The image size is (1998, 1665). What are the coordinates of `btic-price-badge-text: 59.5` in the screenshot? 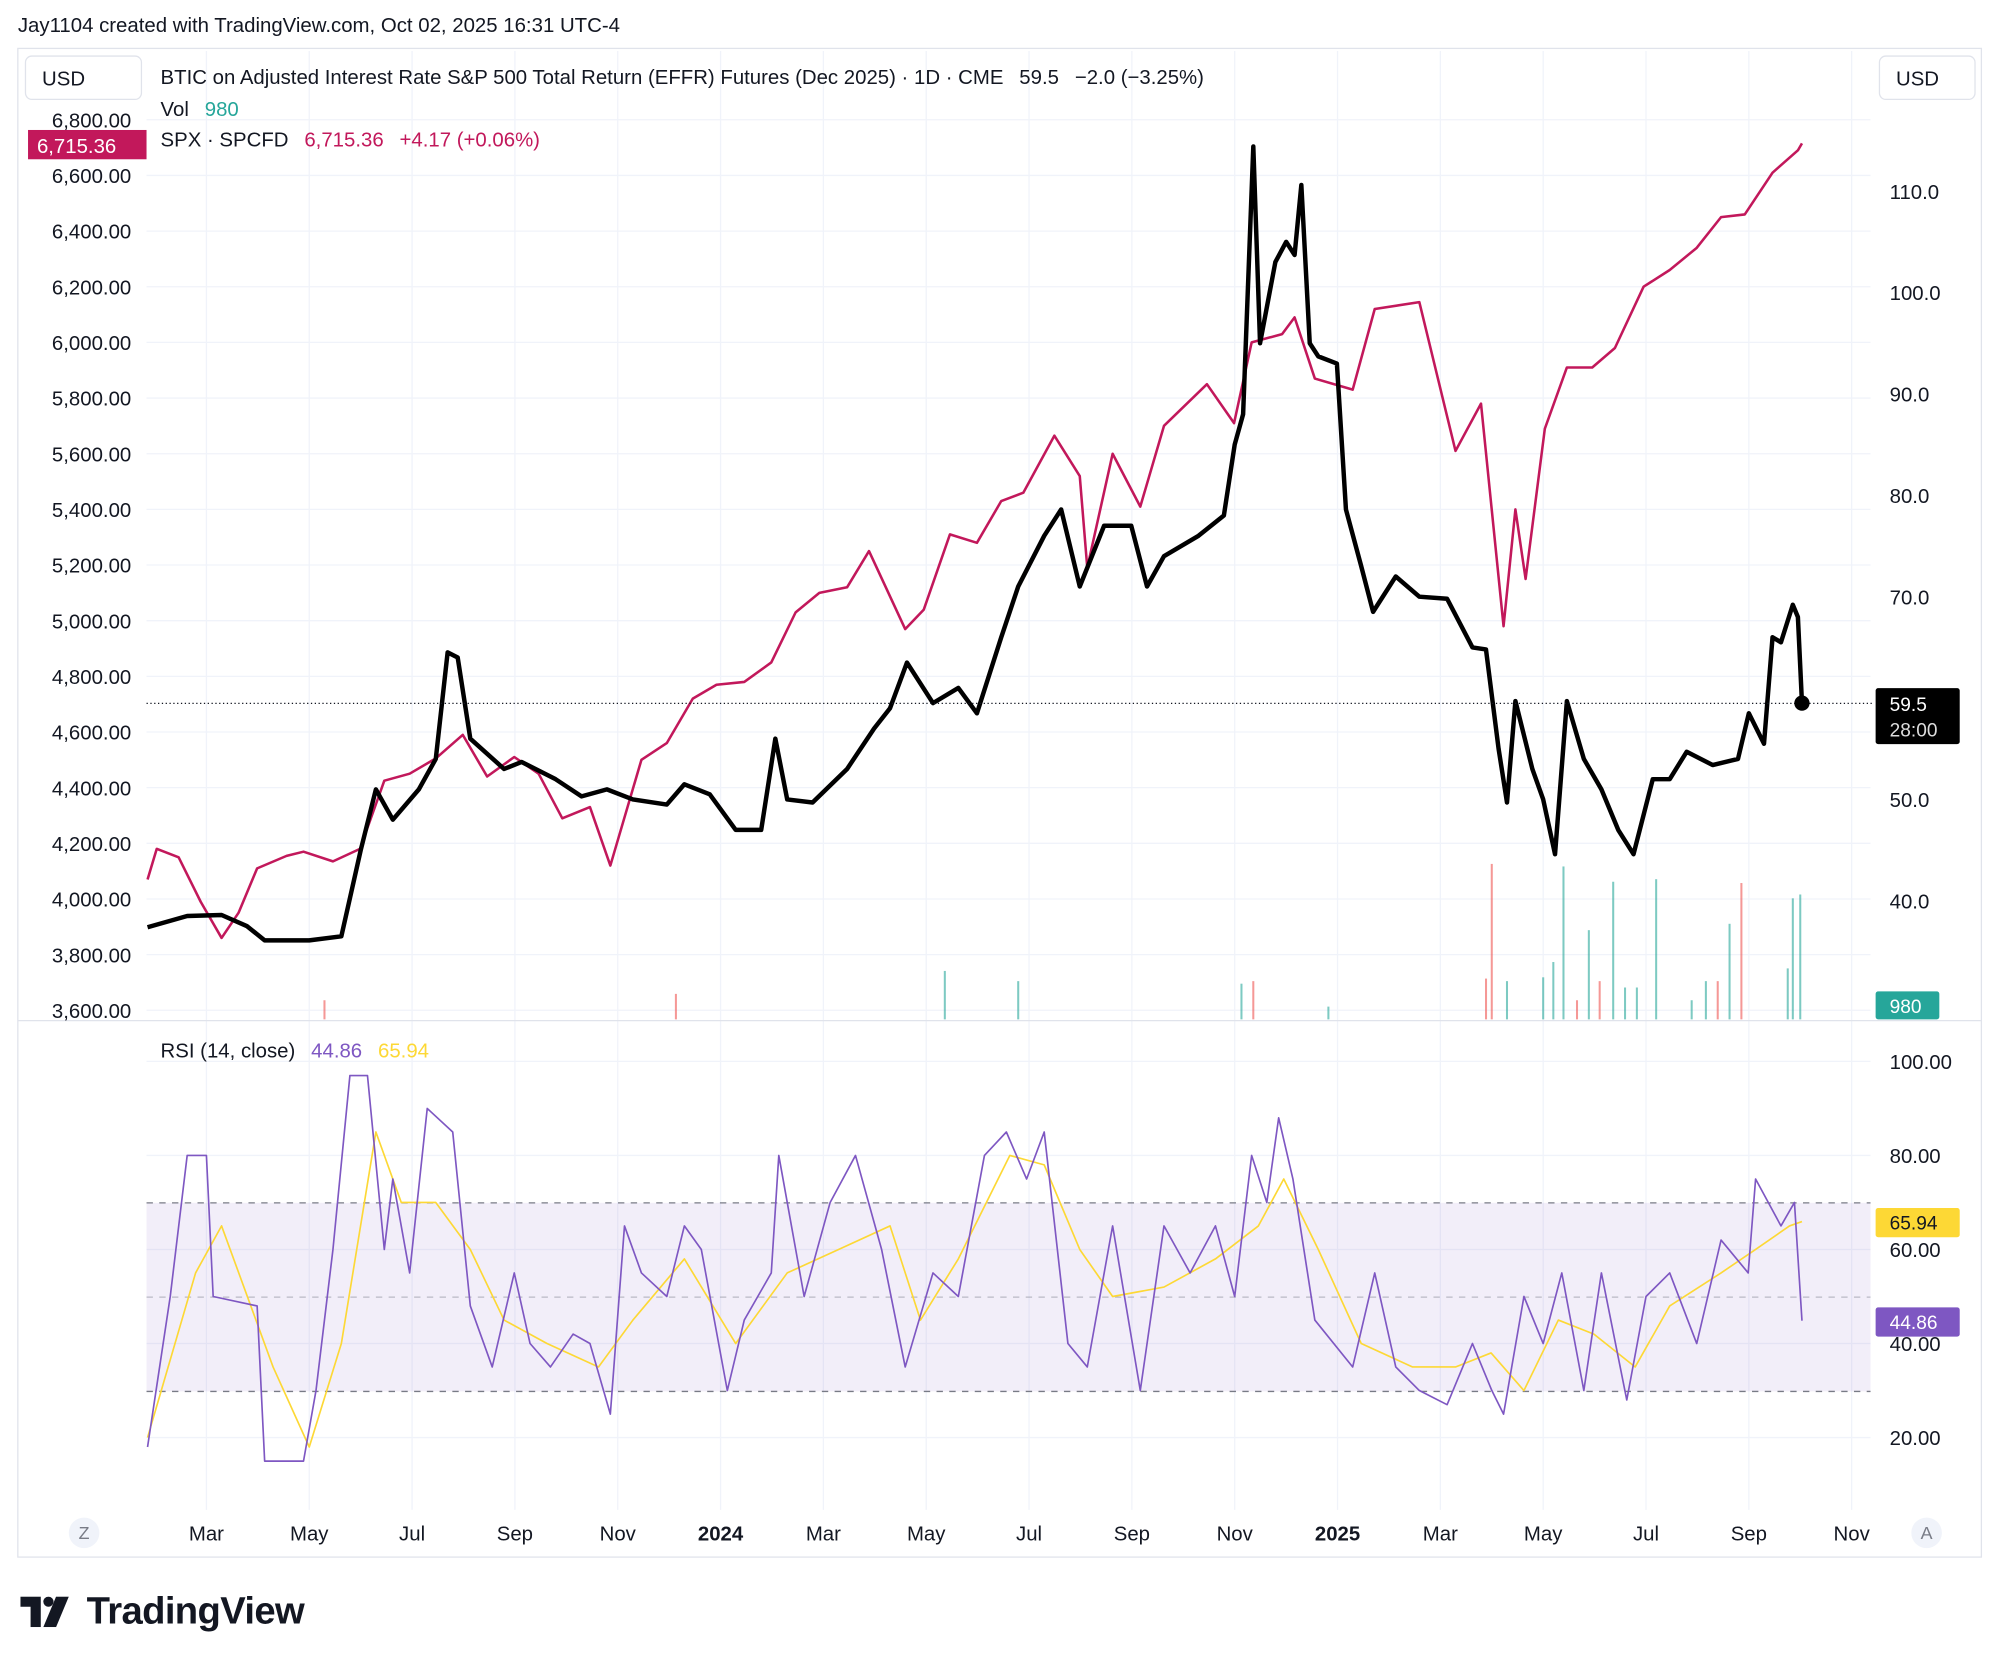 It's located at (1908, 705).